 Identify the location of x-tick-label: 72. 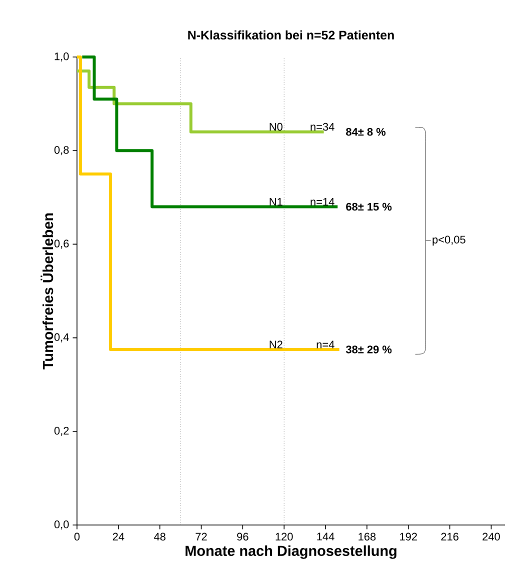
(201, 536).